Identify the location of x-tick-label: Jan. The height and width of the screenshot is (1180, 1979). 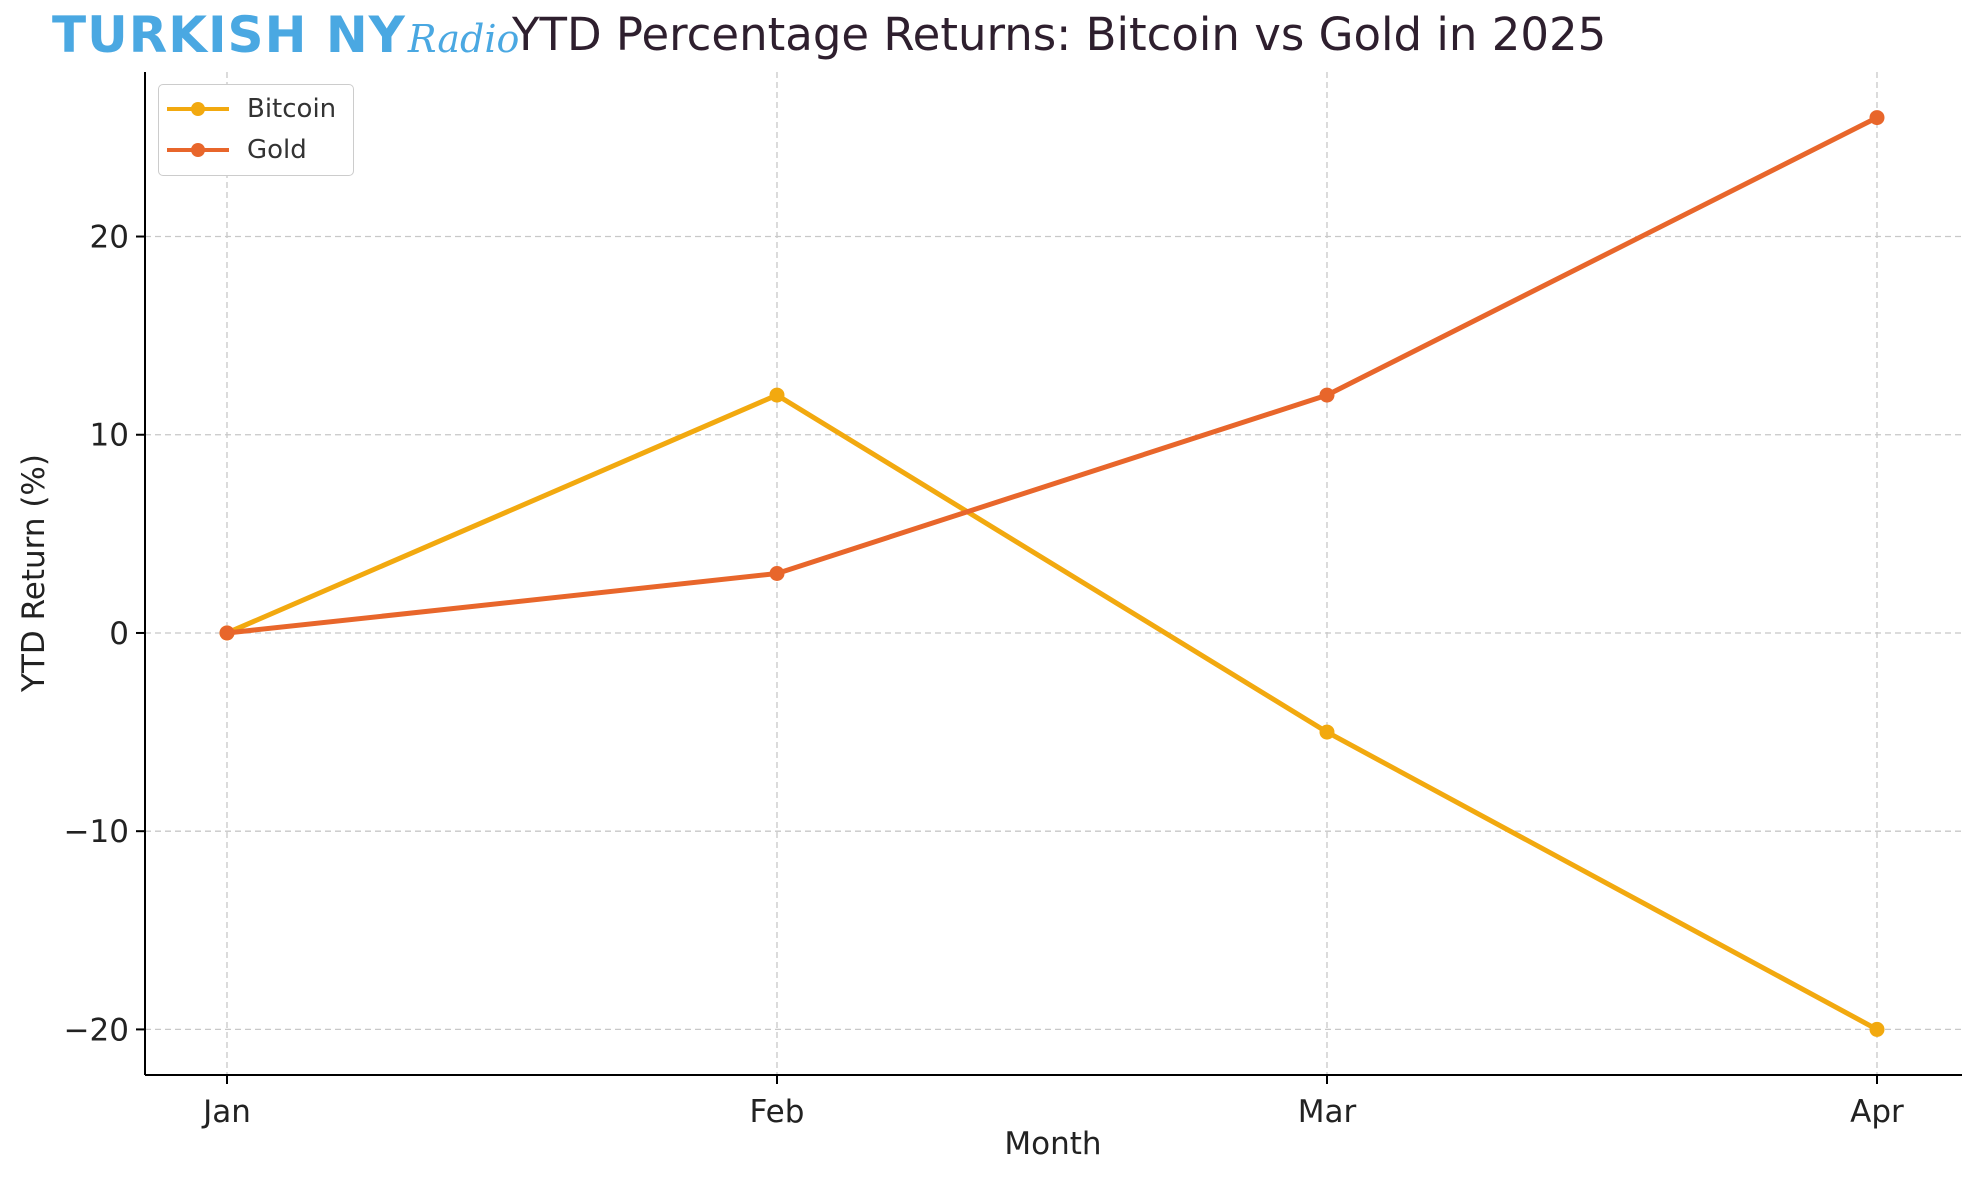
(226, 1112).